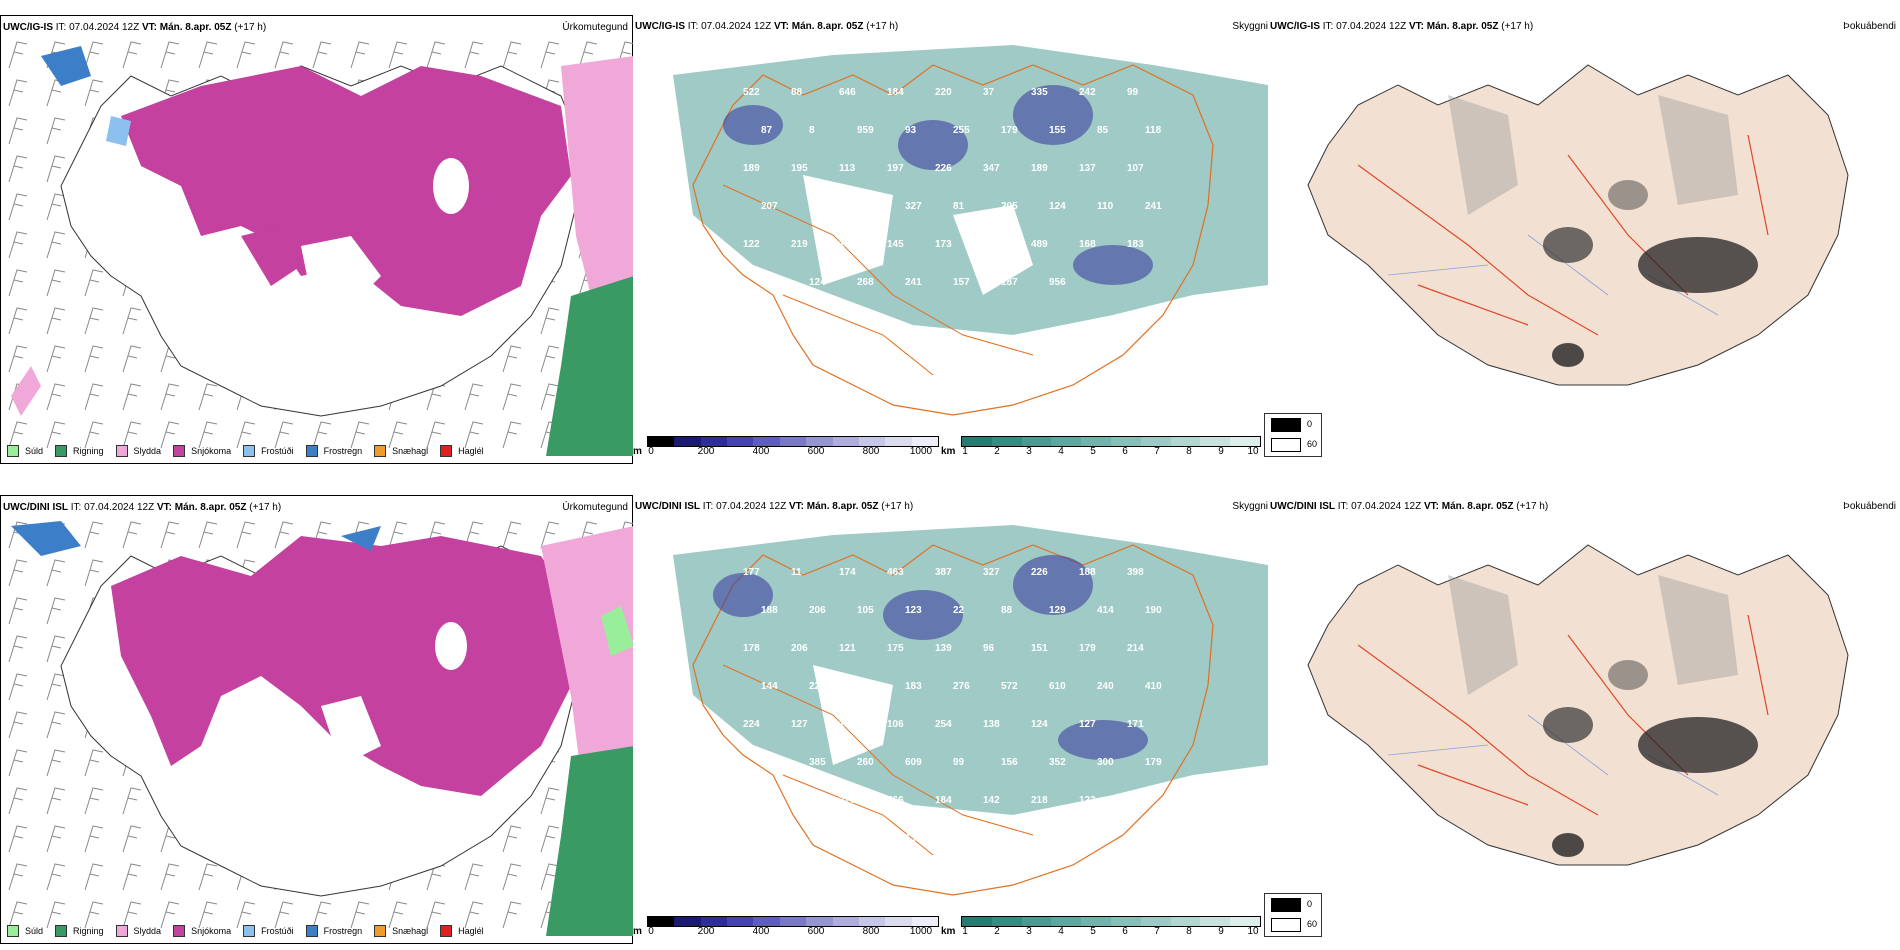 Image resolution: width=1900 pixels, height=950 pixels. Describe the element at coordinates (401, 931) in the screenshot. I see `legend-item-snaehagl: Snæhagl` at that location.